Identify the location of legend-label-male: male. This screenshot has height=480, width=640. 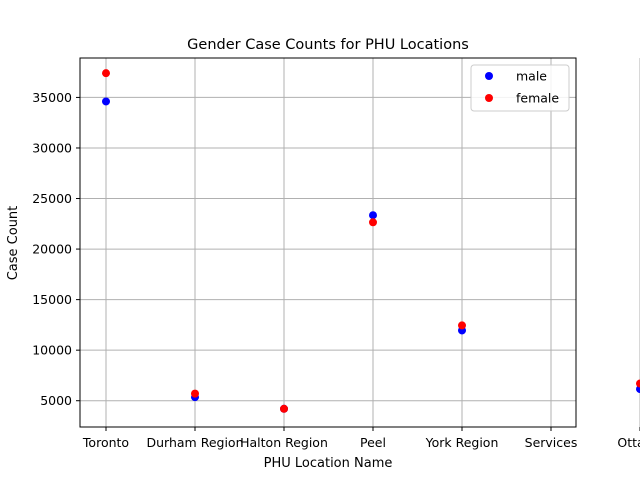
(531, 76).